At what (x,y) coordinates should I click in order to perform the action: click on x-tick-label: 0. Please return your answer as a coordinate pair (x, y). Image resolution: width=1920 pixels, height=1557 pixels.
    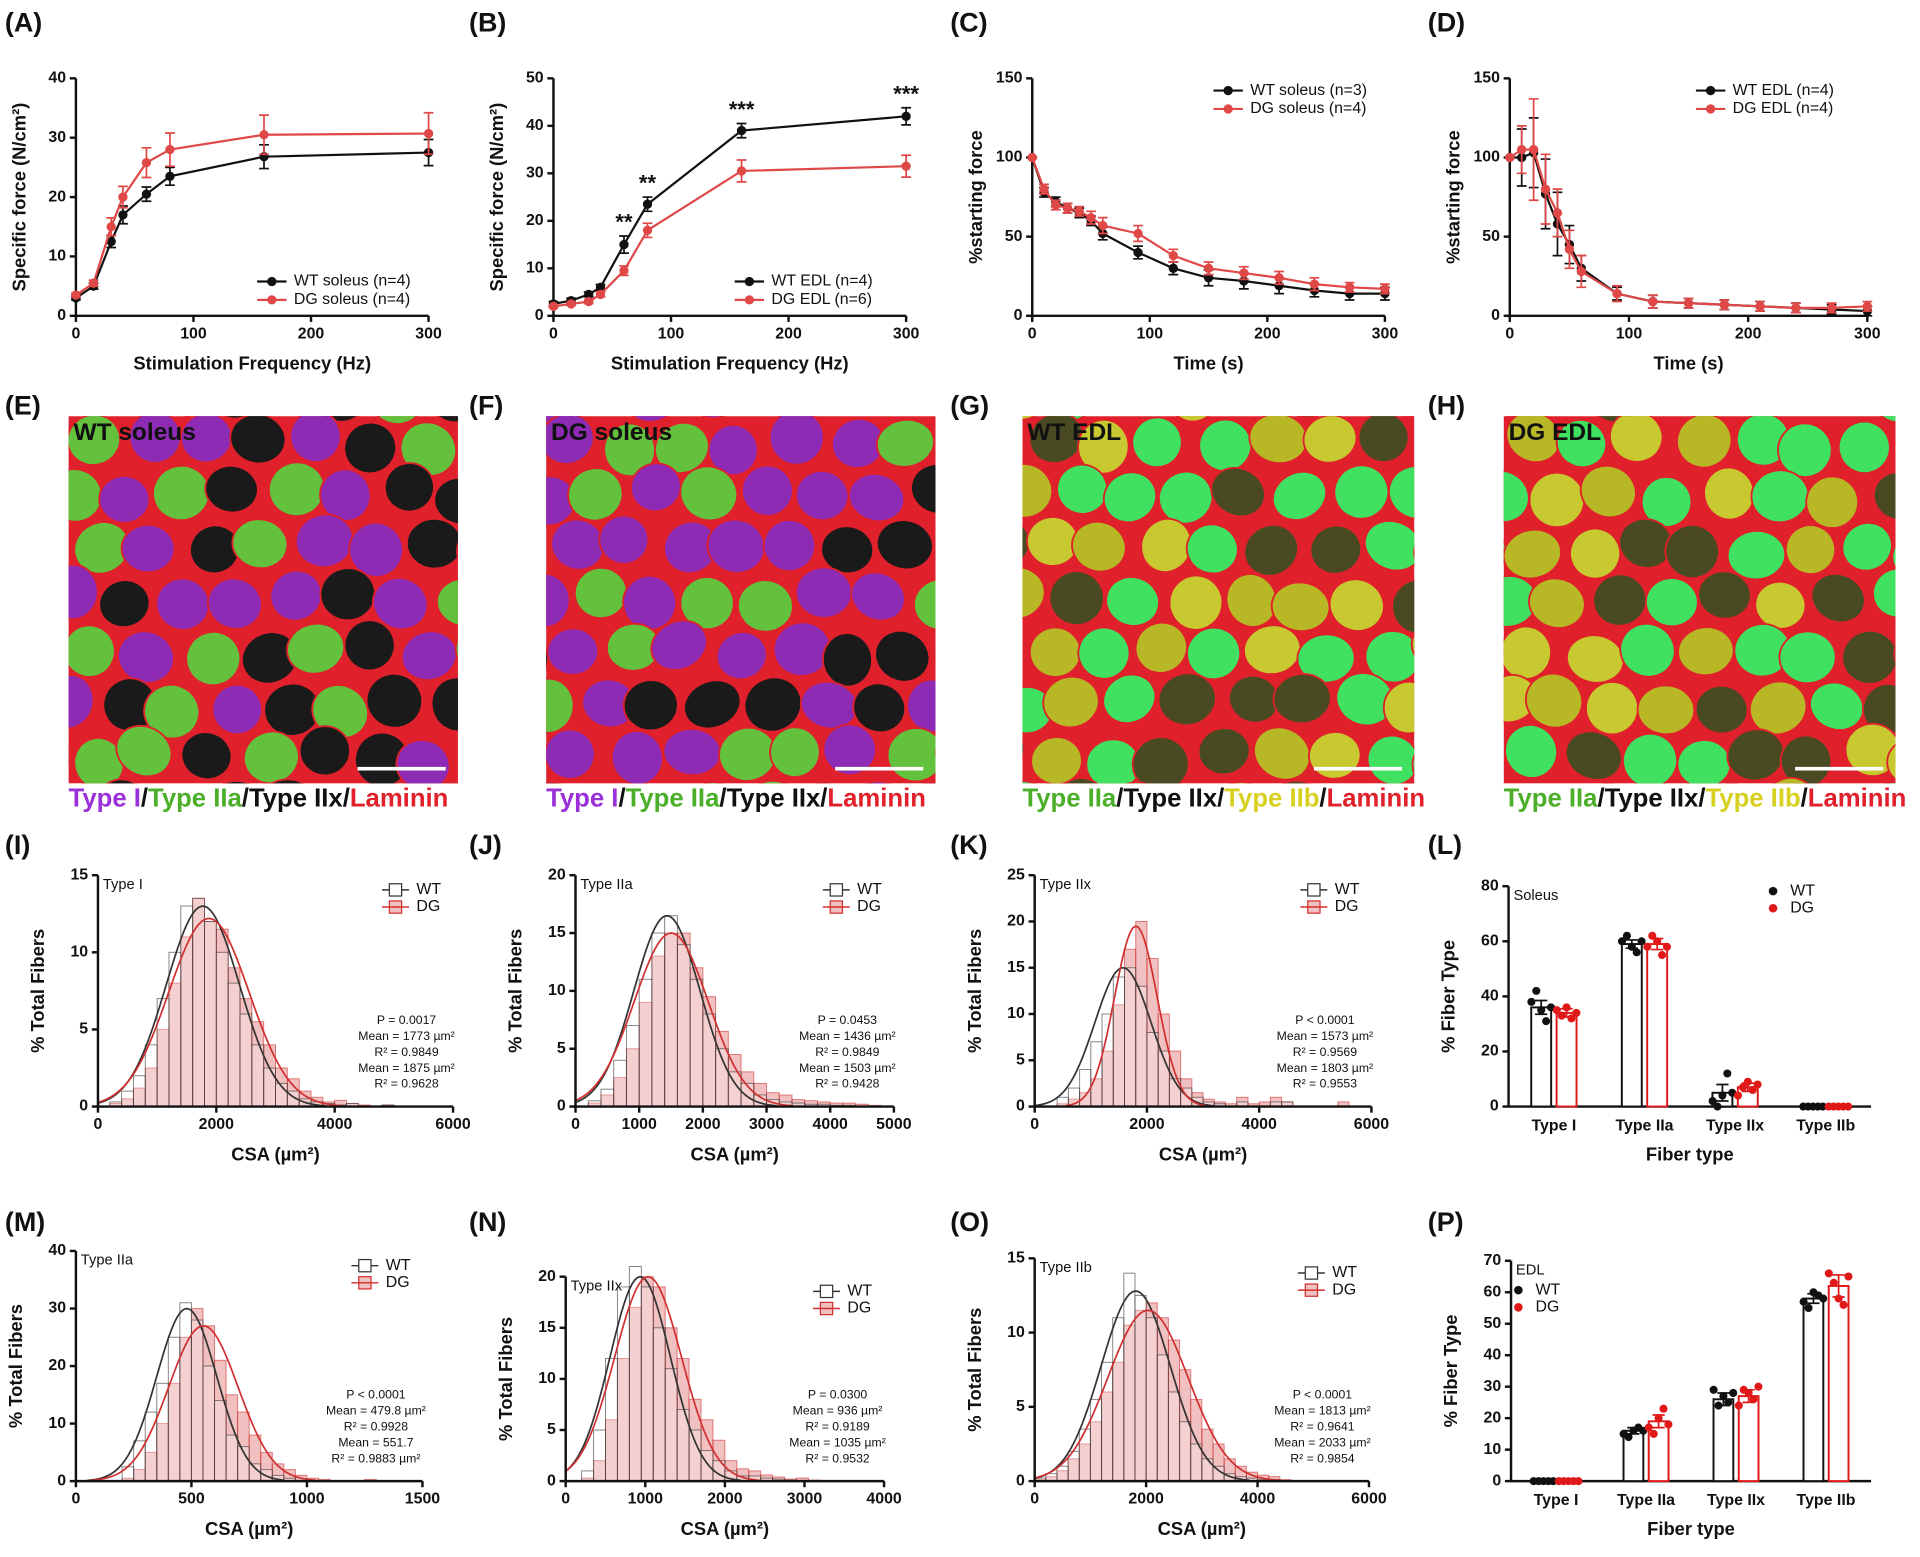
    Looking at the image, I should click on (1034, 1499).